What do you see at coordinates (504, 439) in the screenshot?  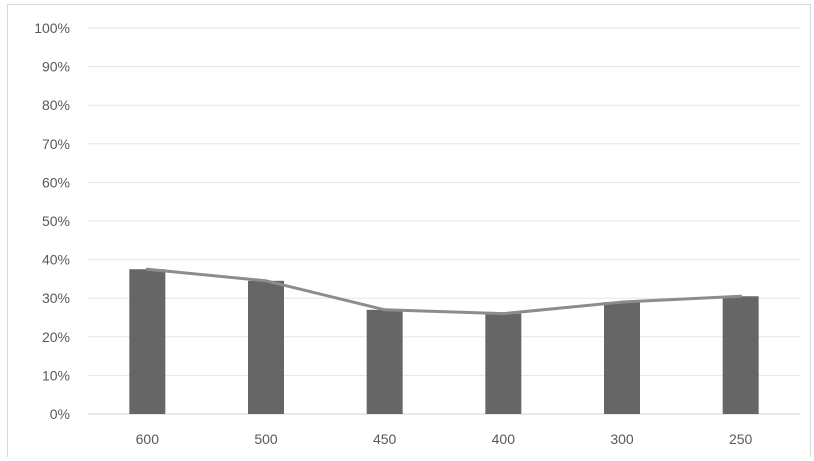 I see `x-tick-label: 400` at bounding box center [504, 439].